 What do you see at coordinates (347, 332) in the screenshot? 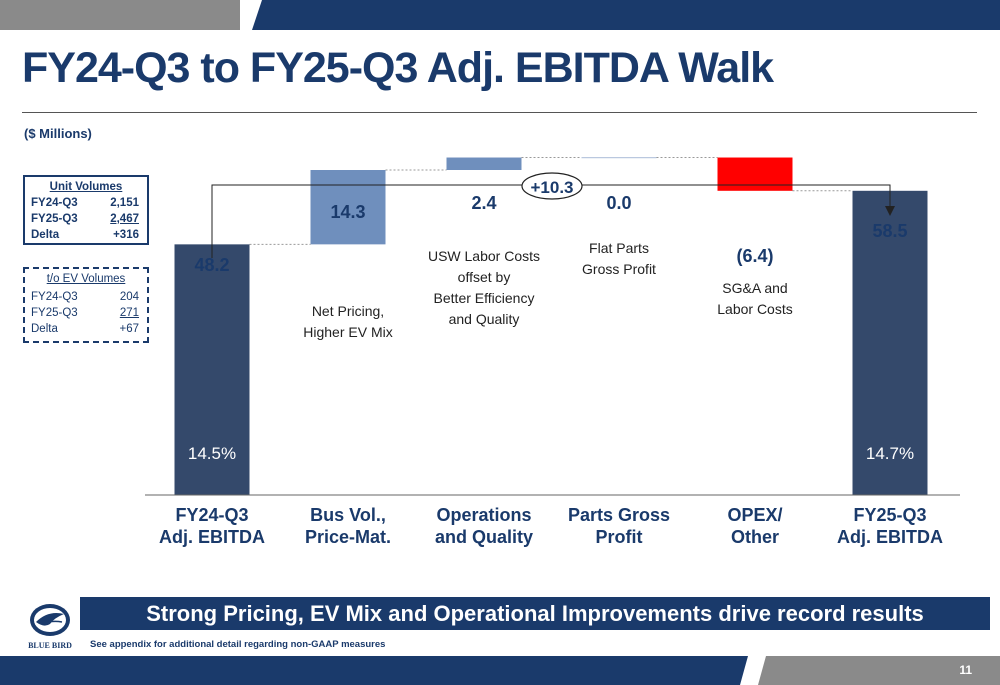
I see `bar-annotation: Higher EV Mix` at bounding box center [347, 332].